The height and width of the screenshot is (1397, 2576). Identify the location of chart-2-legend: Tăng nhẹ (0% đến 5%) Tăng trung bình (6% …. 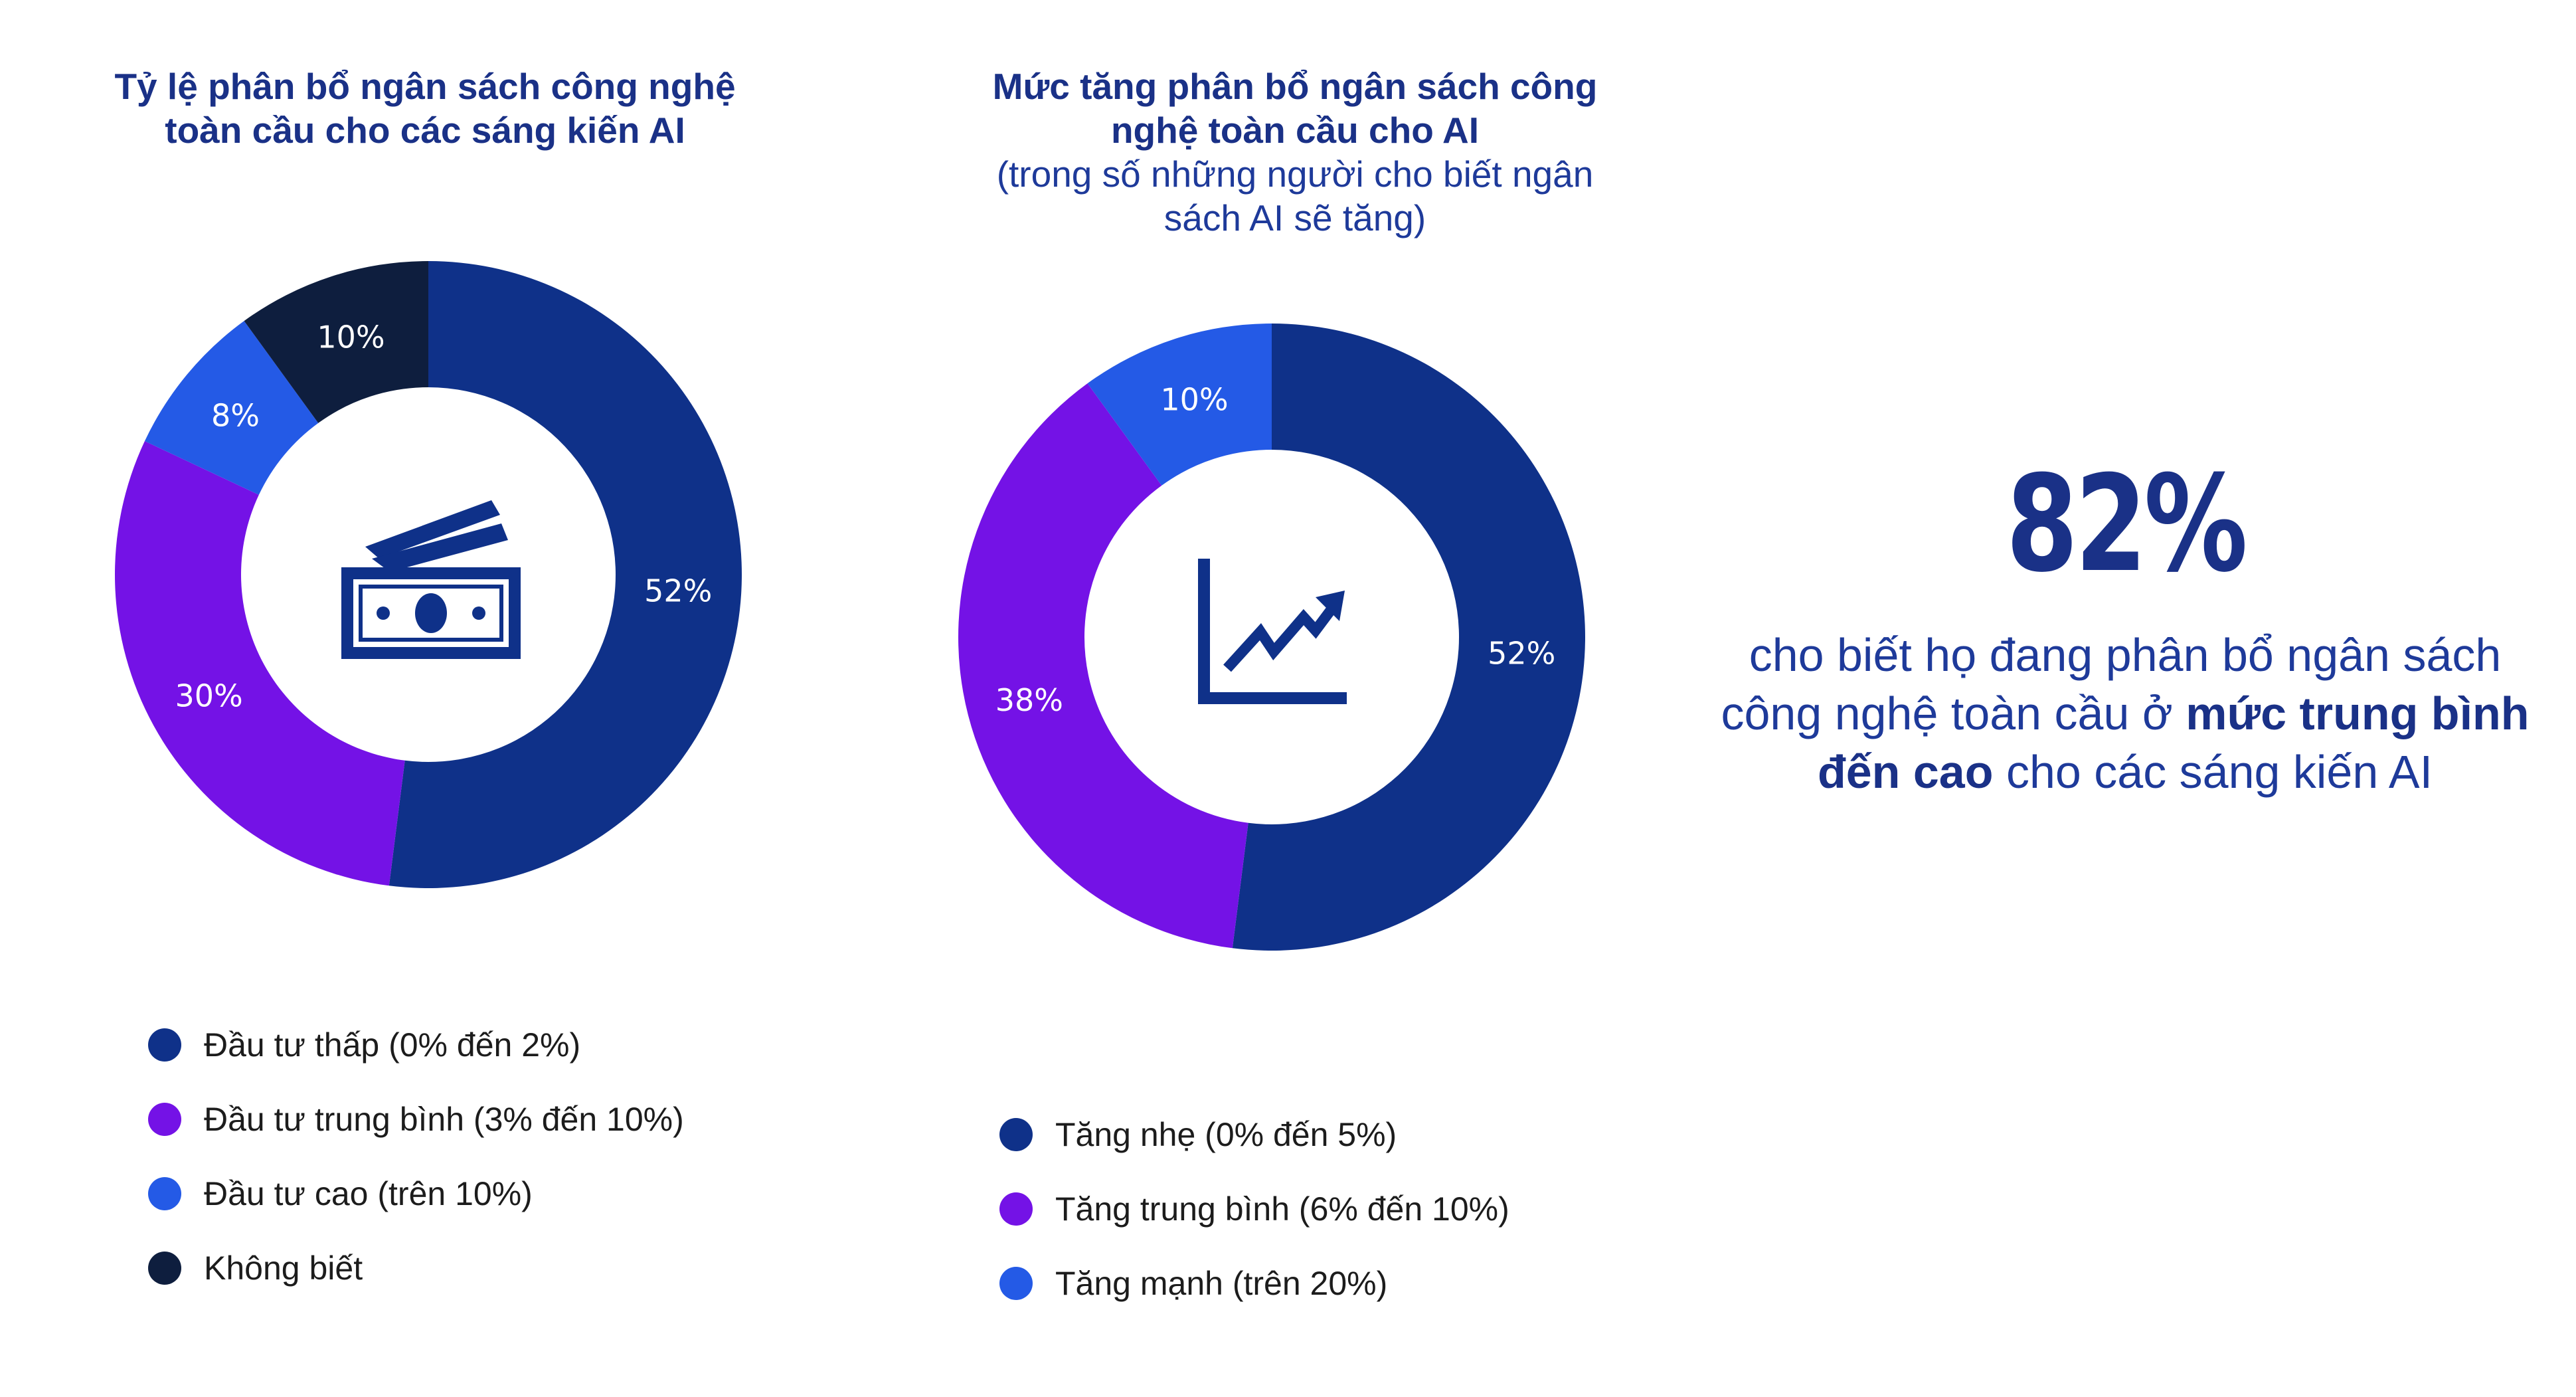
(1254, 1209).